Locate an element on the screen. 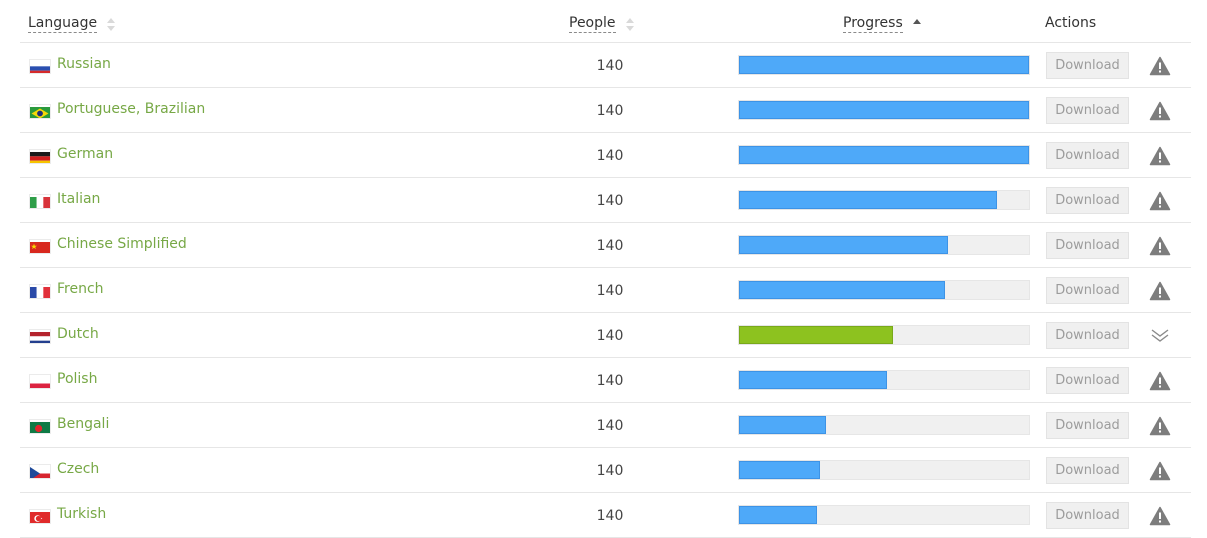 The image size is (1207, 538). italy-flag-icon is located at coordinates (40, 201).